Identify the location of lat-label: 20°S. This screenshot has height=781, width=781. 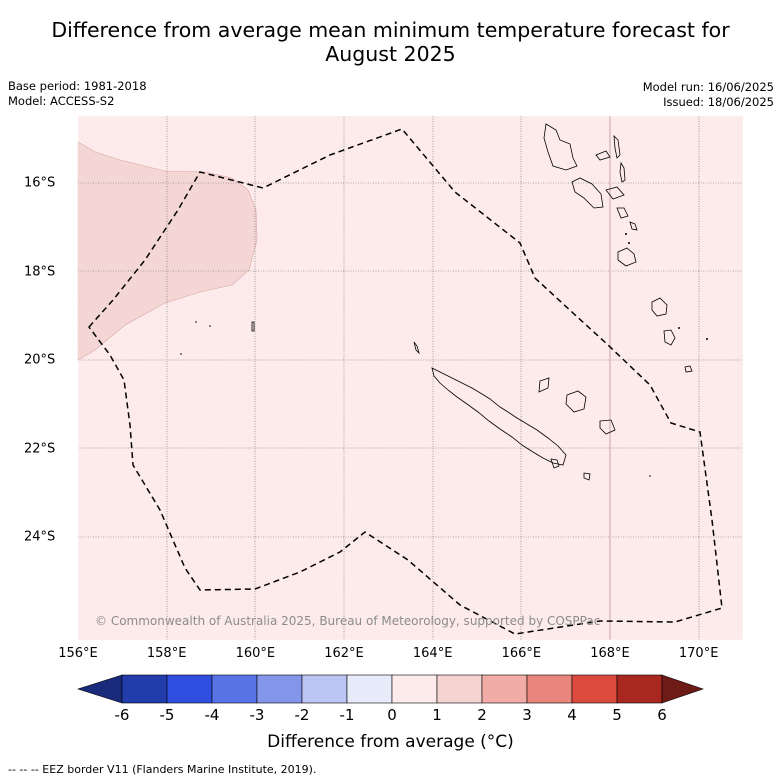
(40, 360).